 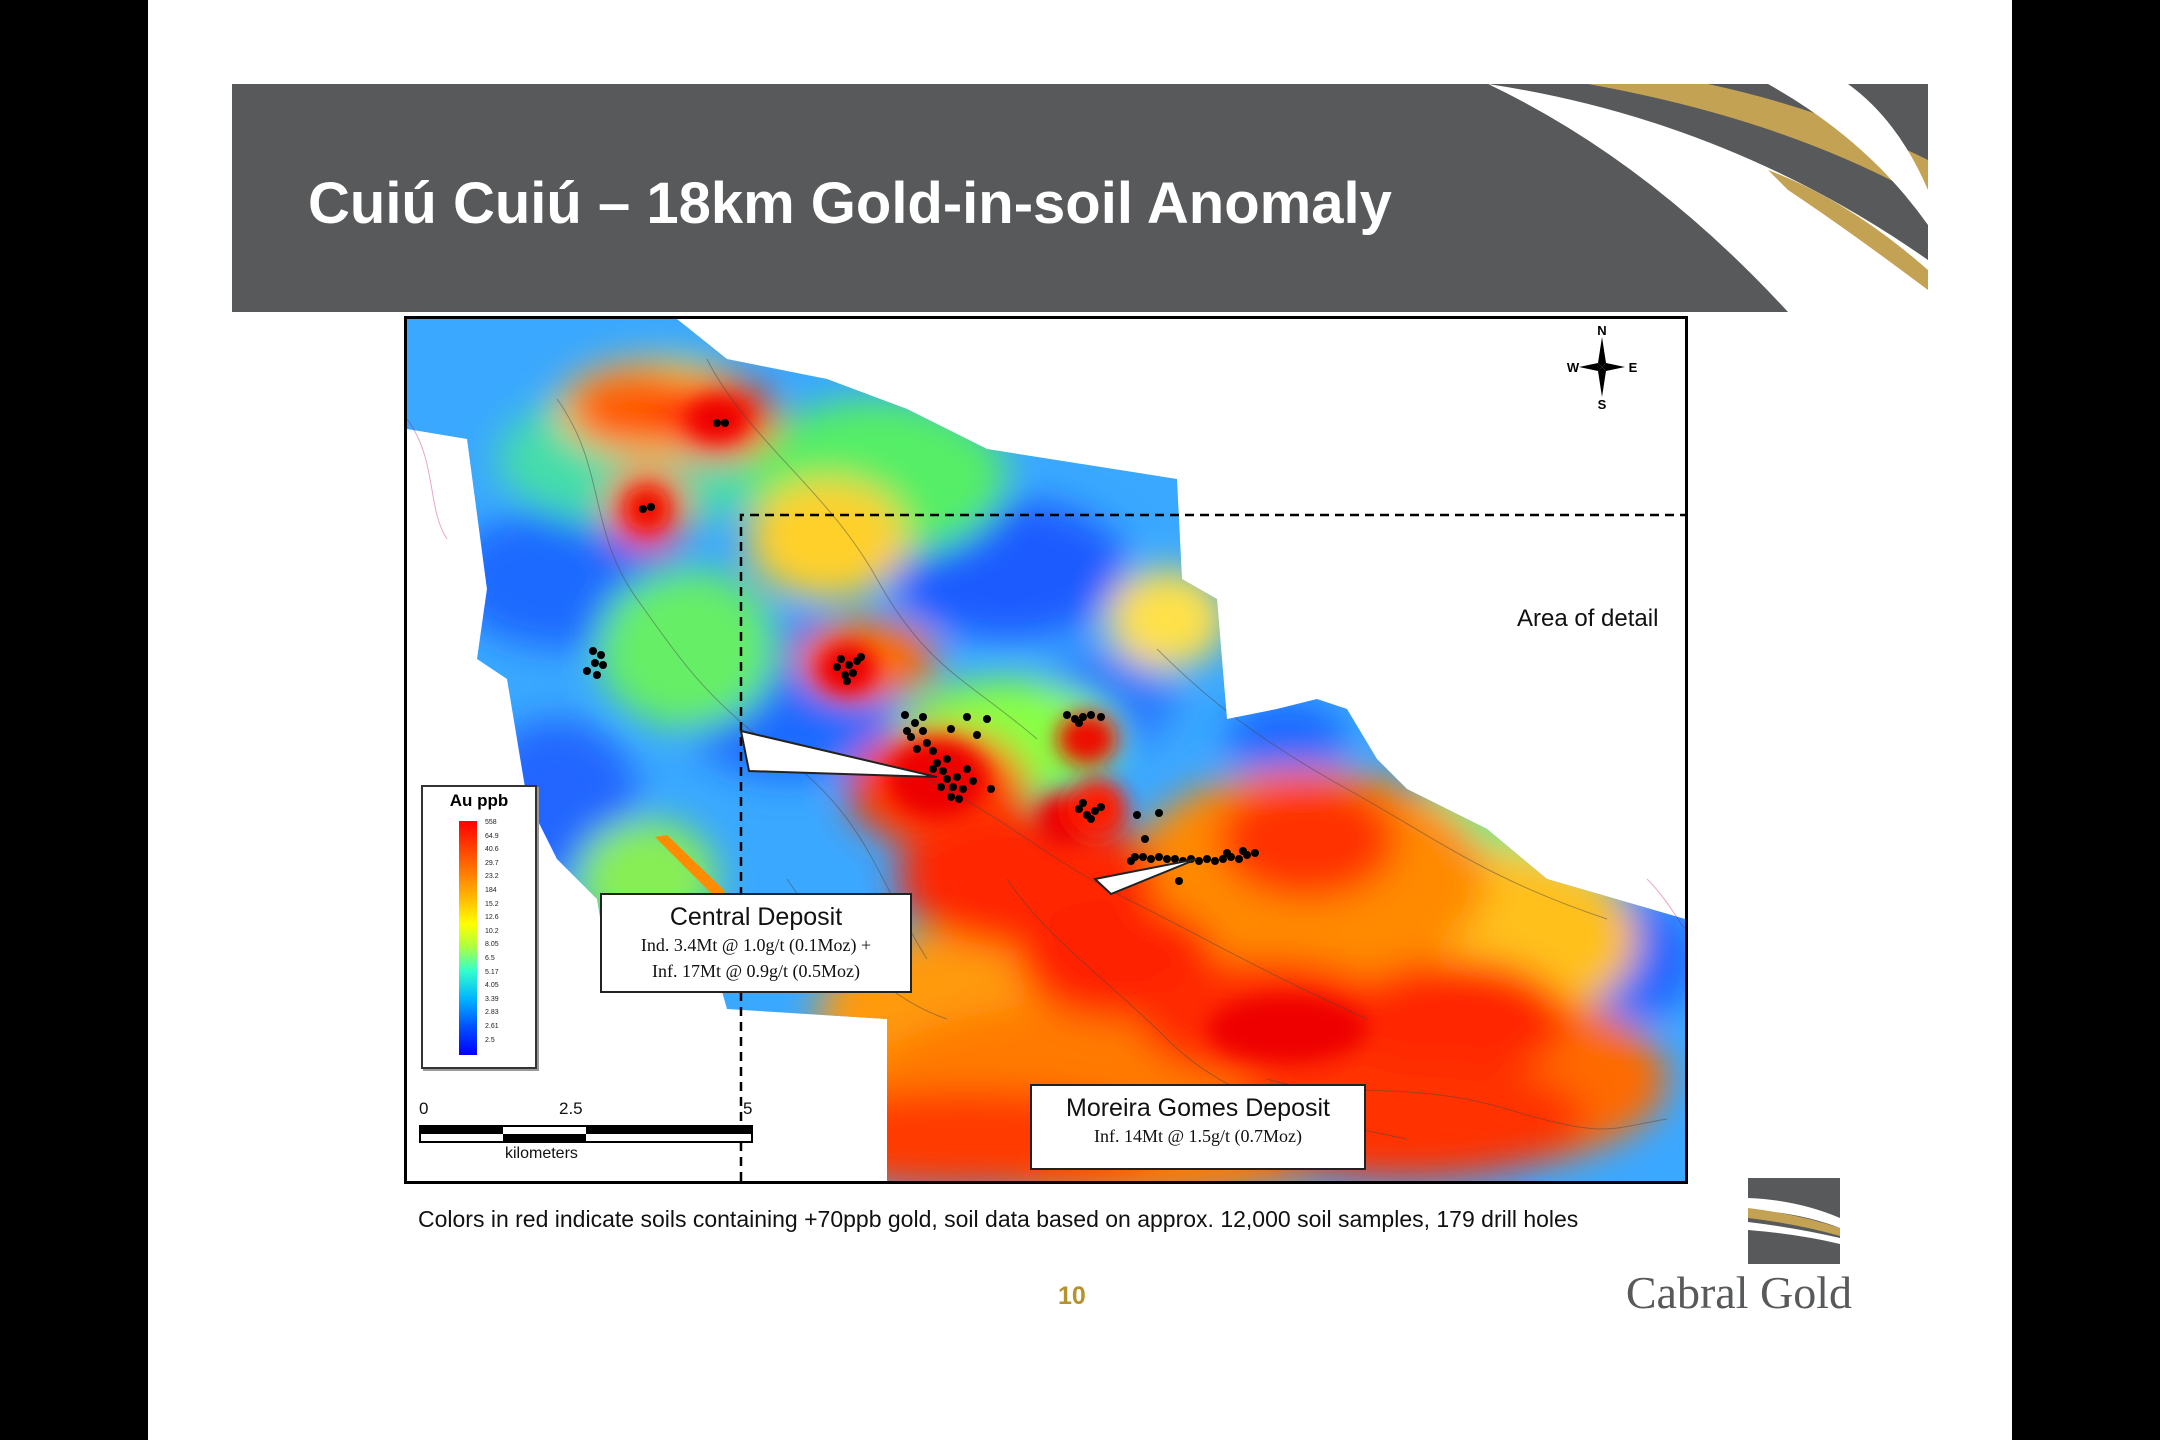 What do you see at coordinates (492, 999) in the screenshot?
I see `legend-value: 3.39` at bounding box center [492, 999].